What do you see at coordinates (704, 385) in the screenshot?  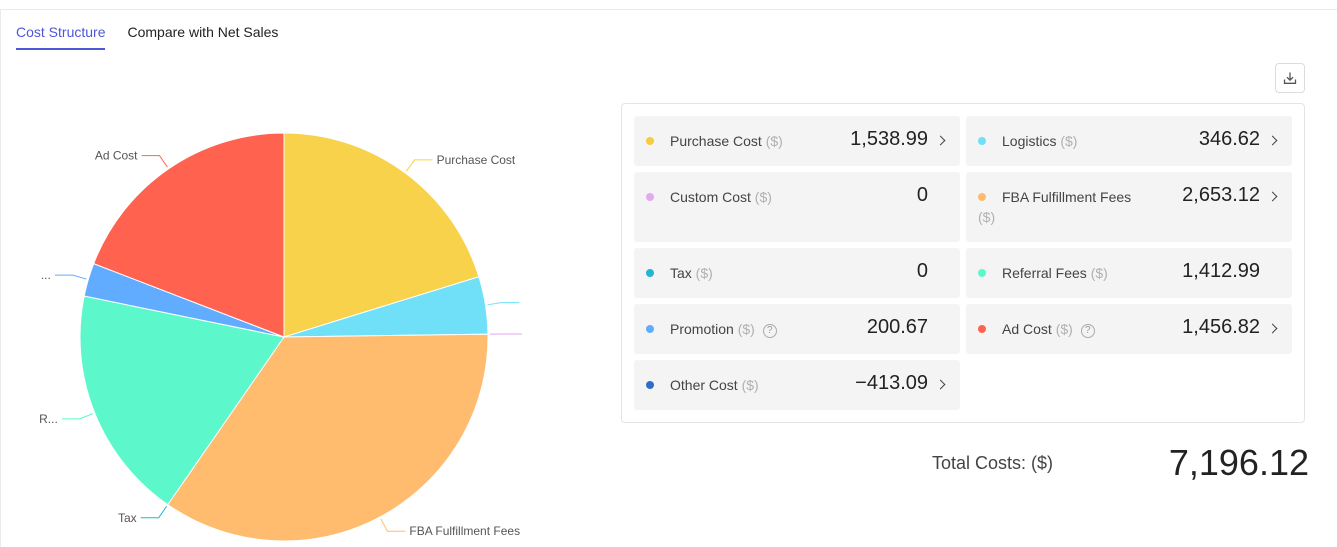 I see `cost-name: Other Cost` at bounding box center [704, 385].